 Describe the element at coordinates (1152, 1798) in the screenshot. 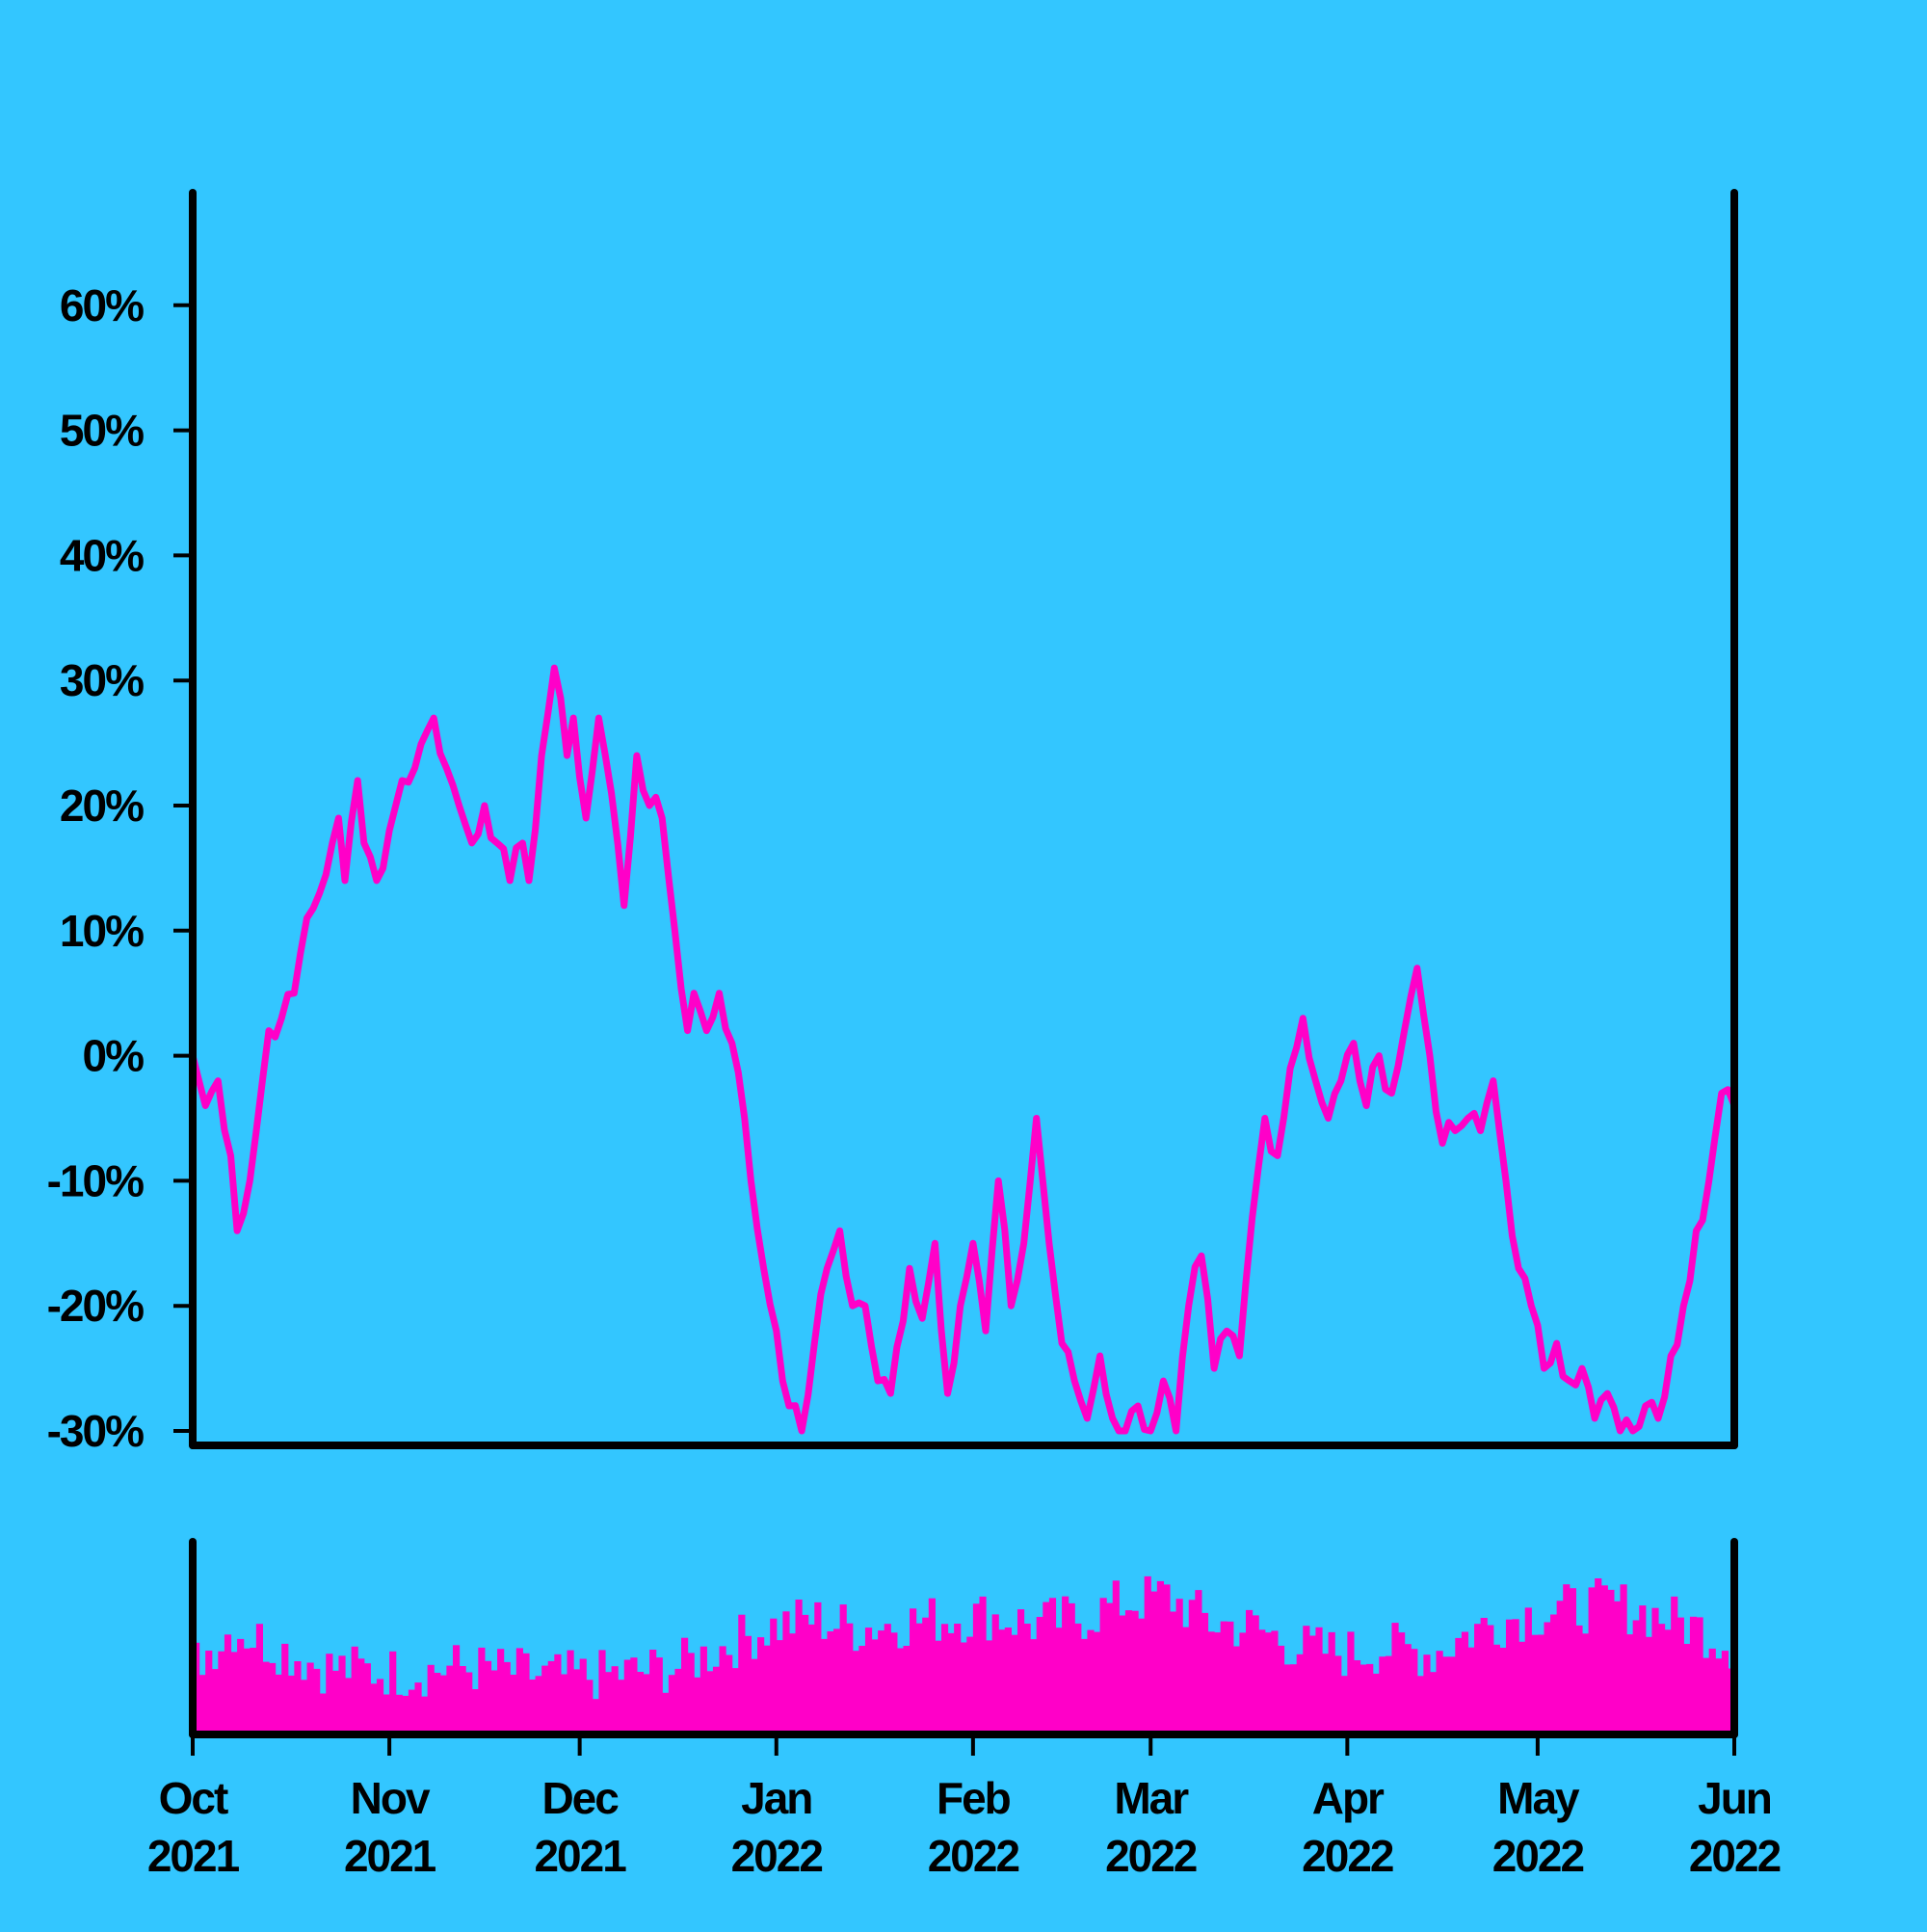

I see `x-tick-month: Mar` at that location.